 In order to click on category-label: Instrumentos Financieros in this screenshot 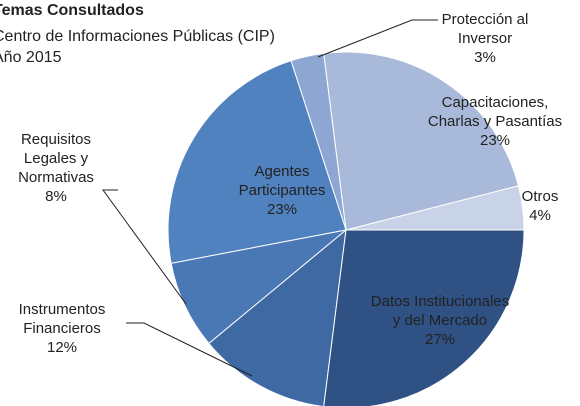, I will do `click(62, 319)`.